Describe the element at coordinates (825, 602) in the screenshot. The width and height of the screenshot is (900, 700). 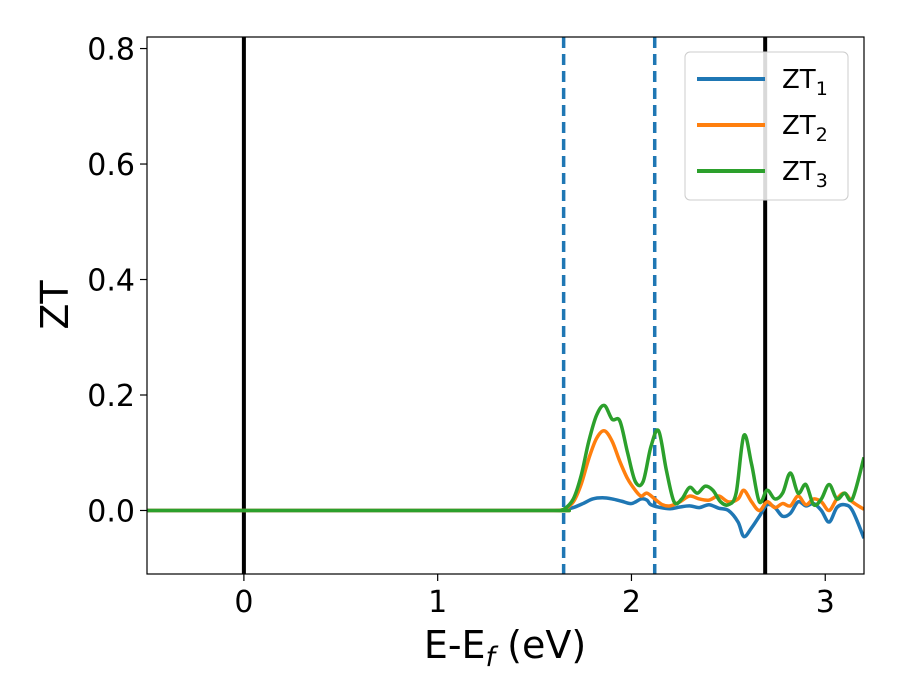
I see `x-tick-label-3: 3` at that location.